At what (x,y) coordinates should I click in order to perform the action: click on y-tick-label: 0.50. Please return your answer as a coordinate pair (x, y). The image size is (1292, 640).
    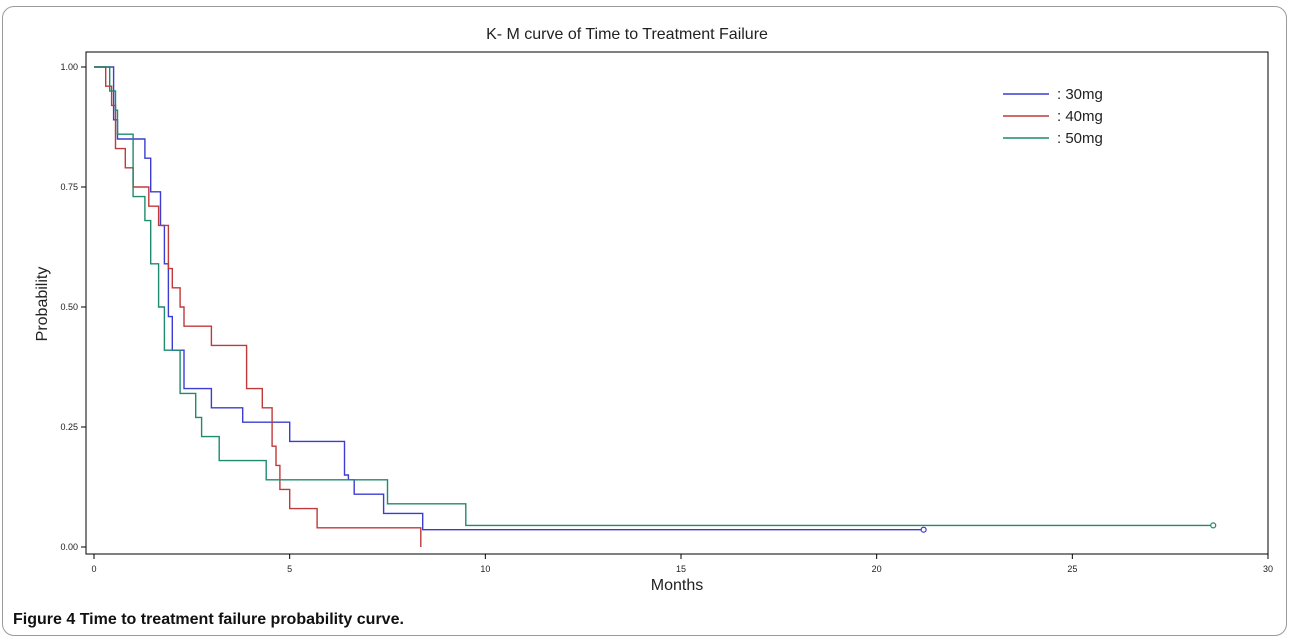
    Looking at the image, I should click on (69, 307).